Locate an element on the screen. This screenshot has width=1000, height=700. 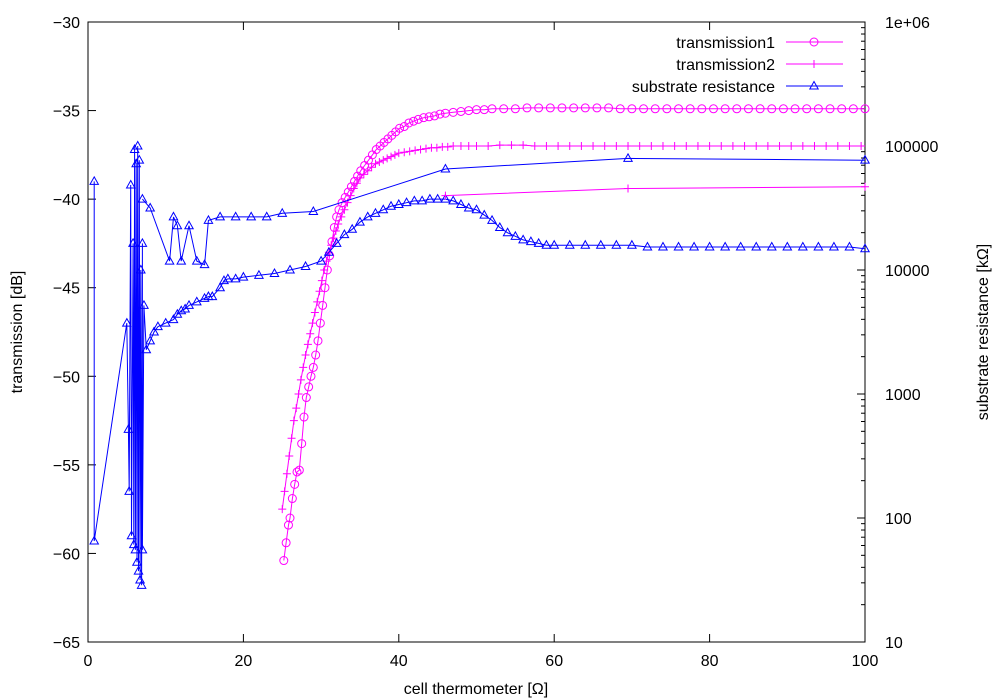
y2-tick-label: 1e+06 is located at coordinates (907, 23).